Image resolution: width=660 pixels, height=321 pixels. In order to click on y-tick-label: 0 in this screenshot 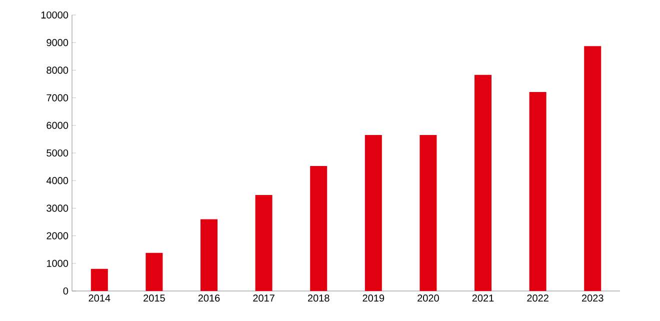, I will do `click(65, 291)`.